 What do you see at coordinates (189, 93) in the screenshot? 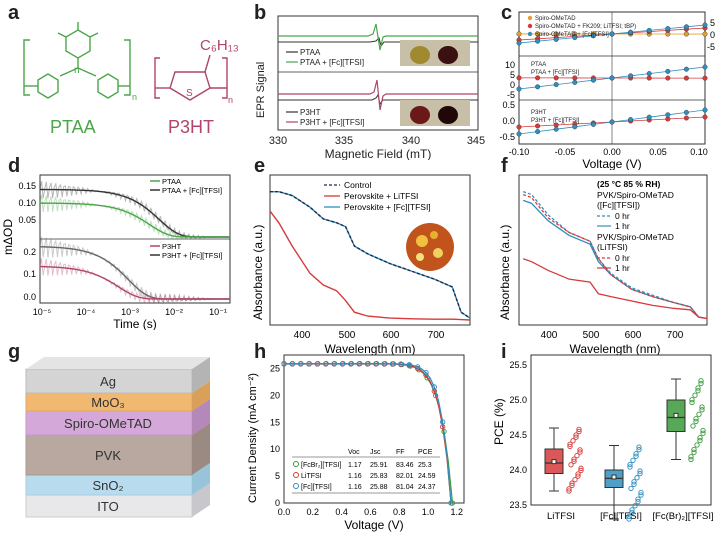
I see `p3ht-sulfur: S` at bounding box center [189, 93].